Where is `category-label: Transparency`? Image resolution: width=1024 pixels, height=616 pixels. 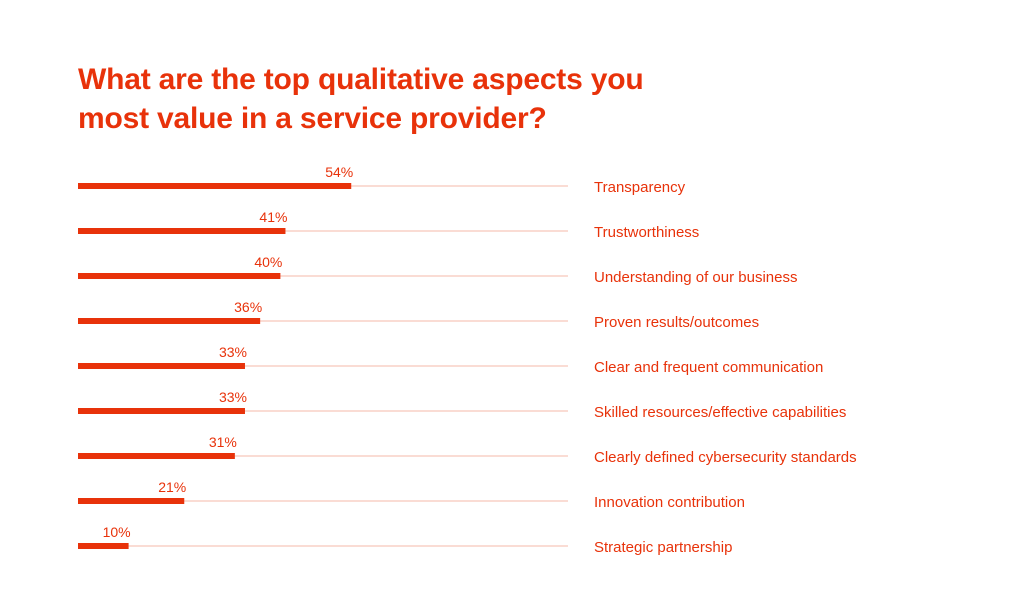 category-label: Transparency is located at coordinates (640, 187).